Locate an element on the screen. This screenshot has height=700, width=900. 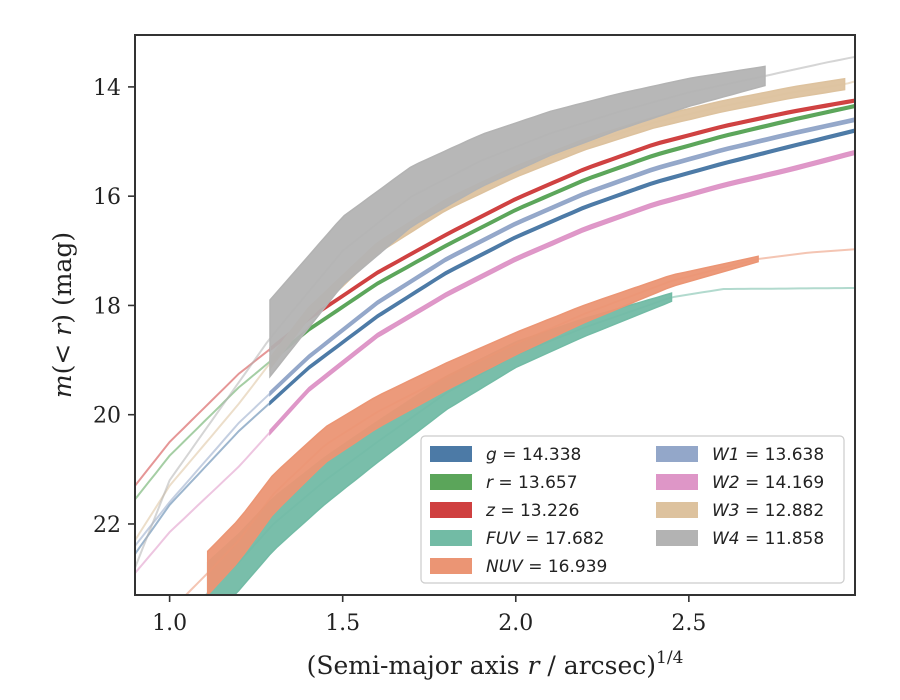
legend-band-name: W2 is located at coordinates (726, 483).